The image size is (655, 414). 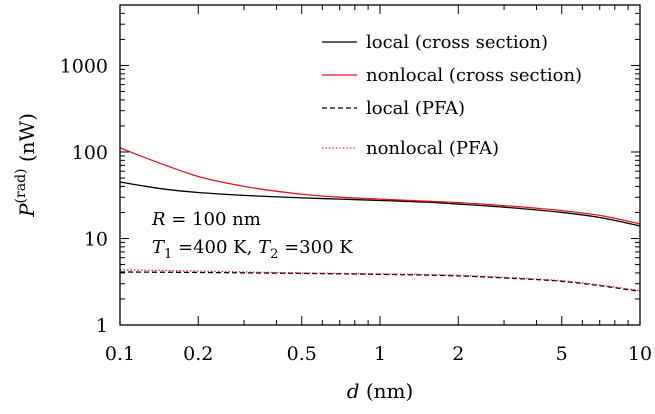 I want to click on y-tick-label: 1000, so click(x=84, y=66).